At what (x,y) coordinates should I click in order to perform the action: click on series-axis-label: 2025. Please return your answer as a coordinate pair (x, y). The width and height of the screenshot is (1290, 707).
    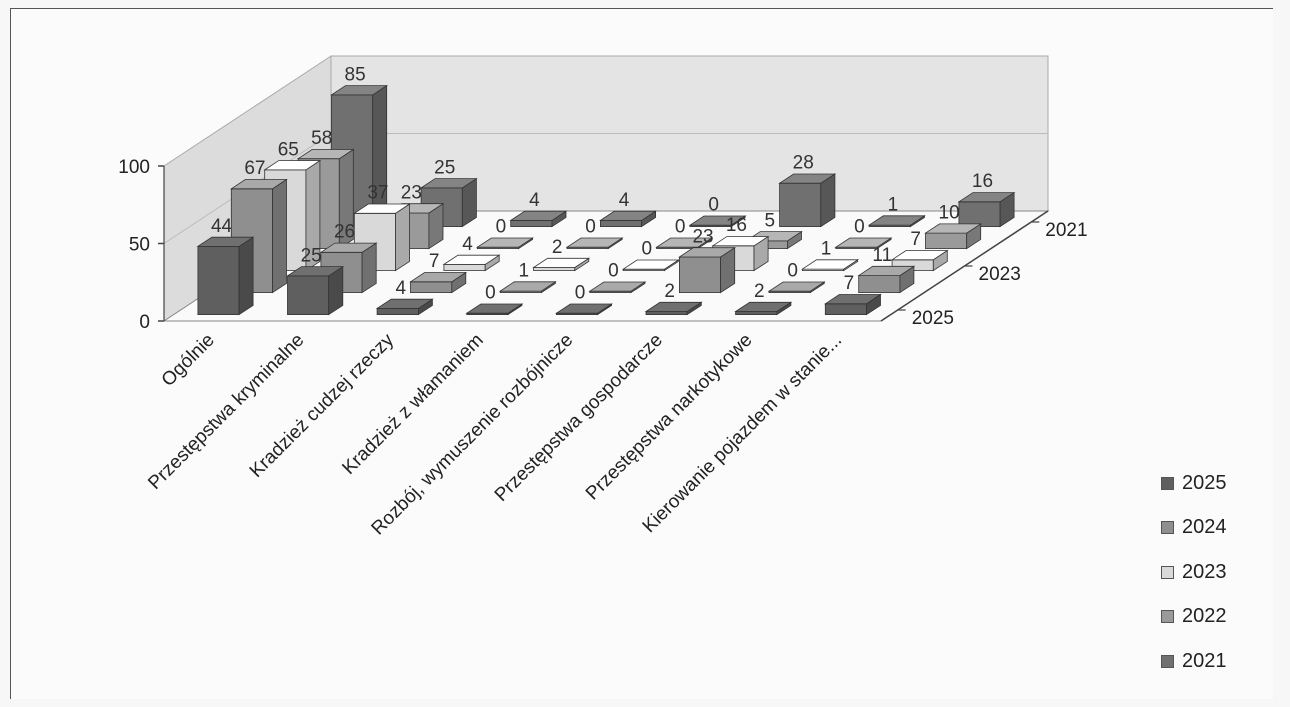
    Looking at the image, I should click on (933, 318).